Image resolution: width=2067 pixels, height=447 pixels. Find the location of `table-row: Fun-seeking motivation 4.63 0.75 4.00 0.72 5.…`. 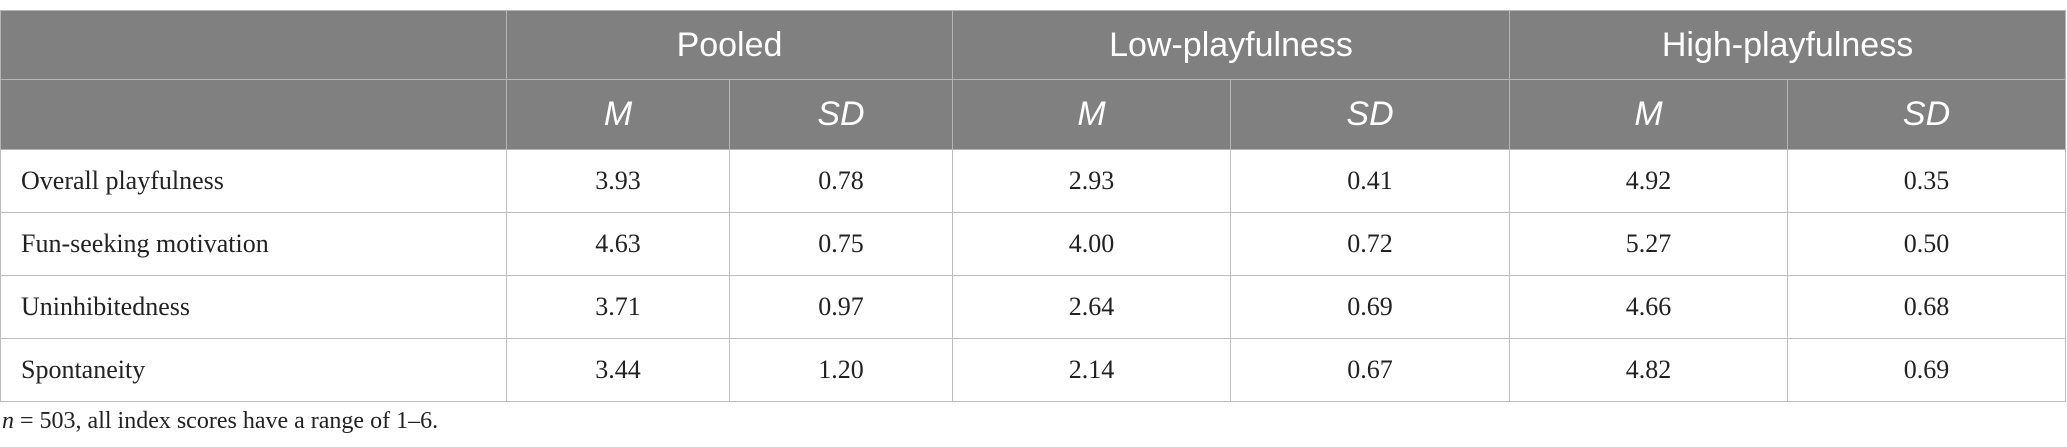

table-row: Fun-seeking motivation 4.63 0.75 4.00 0.72 5.… is located at coordinates (1033, 244).